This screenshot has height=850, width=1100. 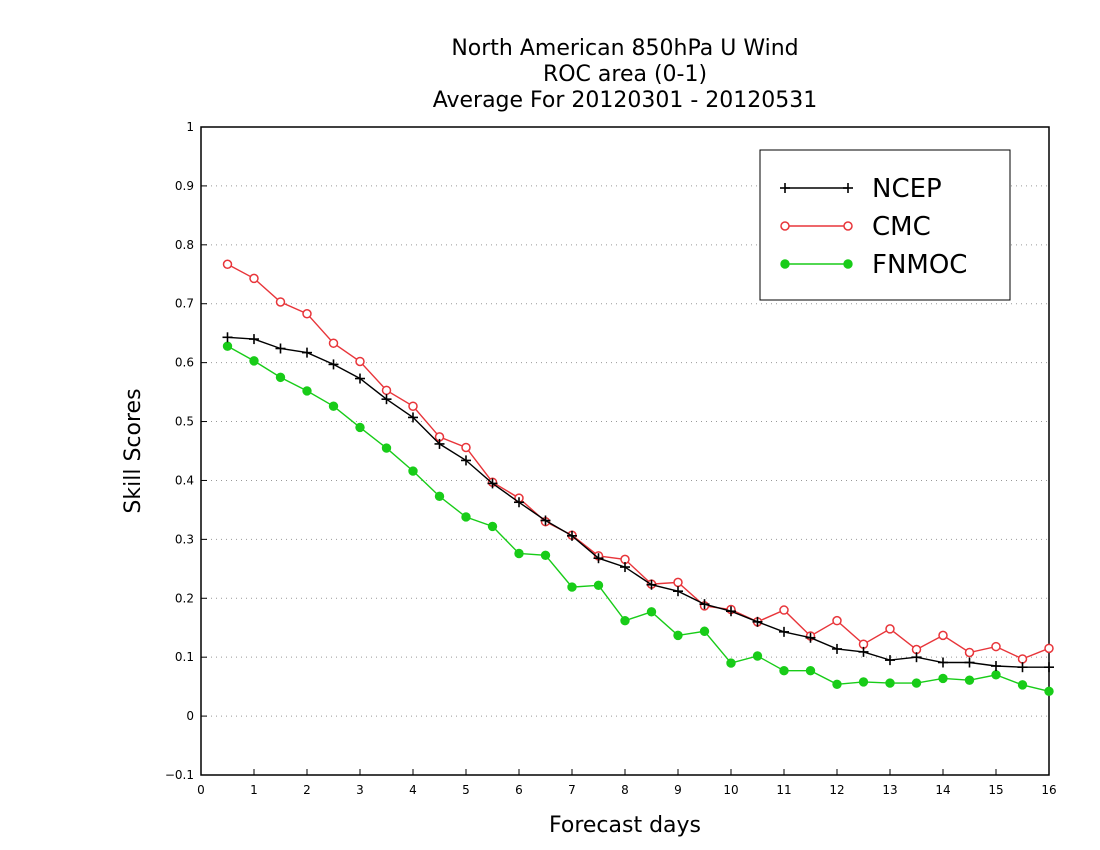 What do you see at coordinates (184, 245) in the screenshot?
I see `y-tick-label: 0.8` at bounding box center [184, 245].